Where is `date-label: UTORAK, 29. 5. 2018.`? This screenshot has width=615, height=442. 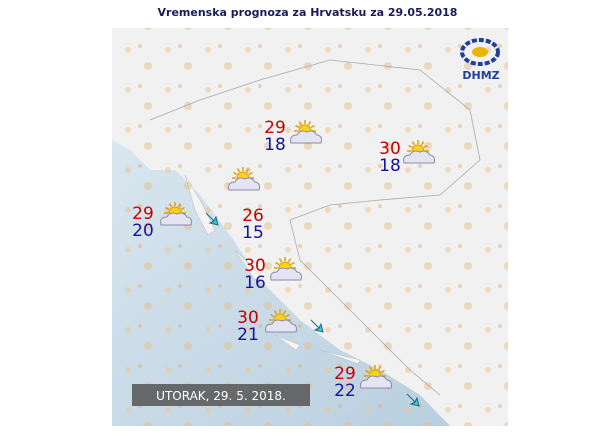 date-label: UTORAK, 29. 5. 2018. is located at coordinates (221, 396).